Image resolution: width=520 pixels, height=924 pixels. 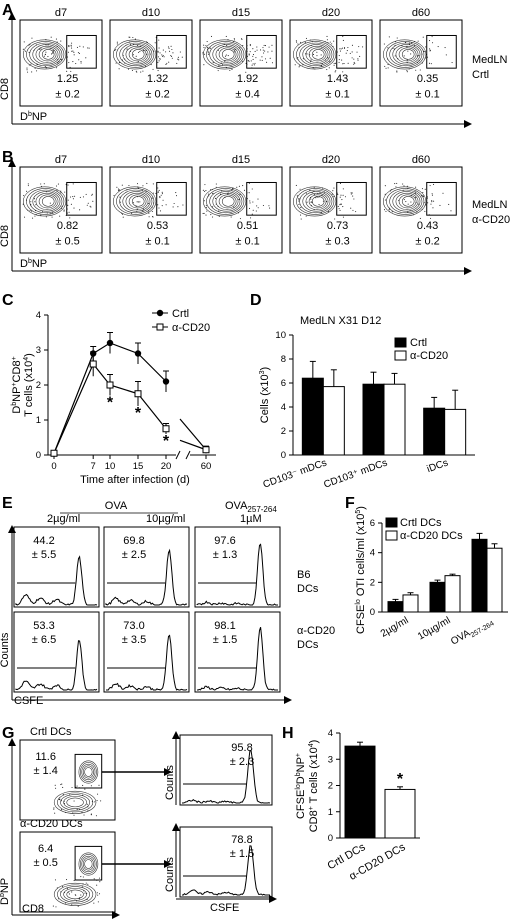 What do you see at coordinates (44, 640) in the screenshot?
I see `e-hist-sd: ± 6.5` at bounding box center [44, 640].